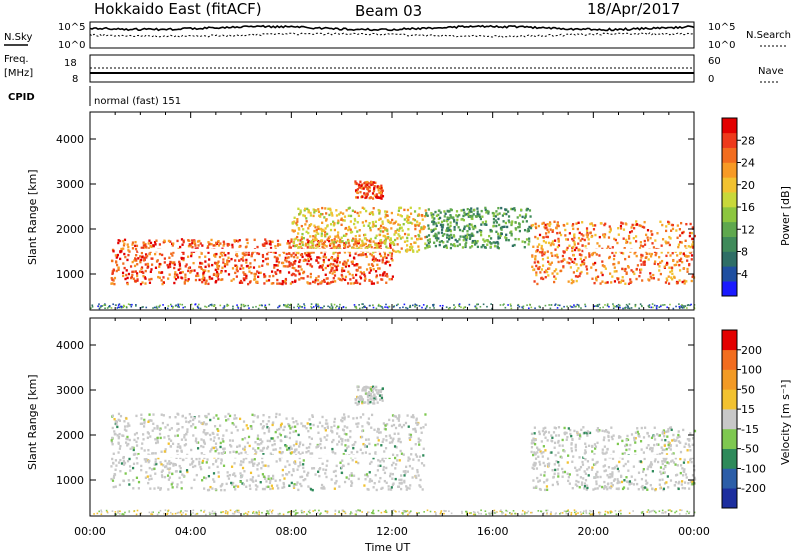  I want to click on freq-strip, so click(392, 68).